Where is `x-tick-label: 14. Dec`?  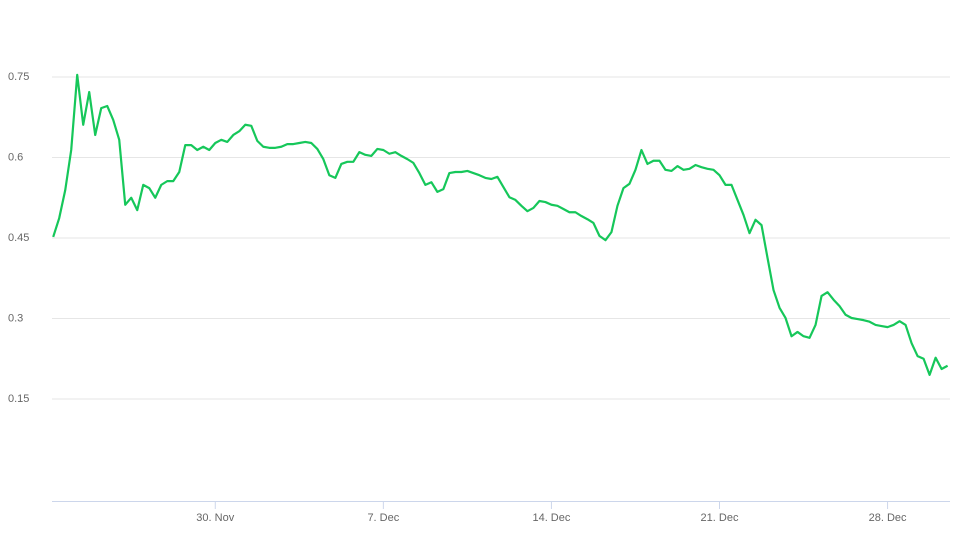 x-tick-label: 14. Dec is located at coordinates (551, 518).